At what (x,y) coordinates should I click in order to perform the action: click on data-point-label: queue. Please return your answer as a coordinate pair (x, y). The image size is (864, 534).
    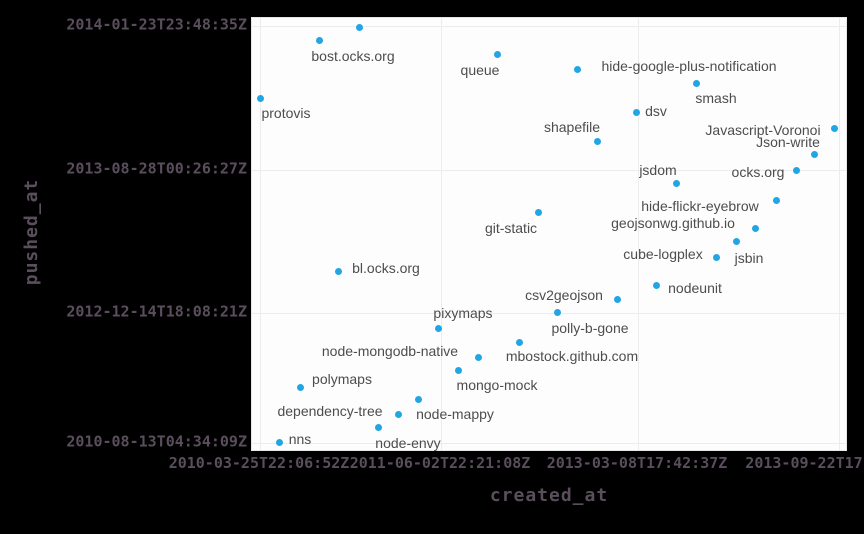
    Looking at the image, I should click on (480, 70).